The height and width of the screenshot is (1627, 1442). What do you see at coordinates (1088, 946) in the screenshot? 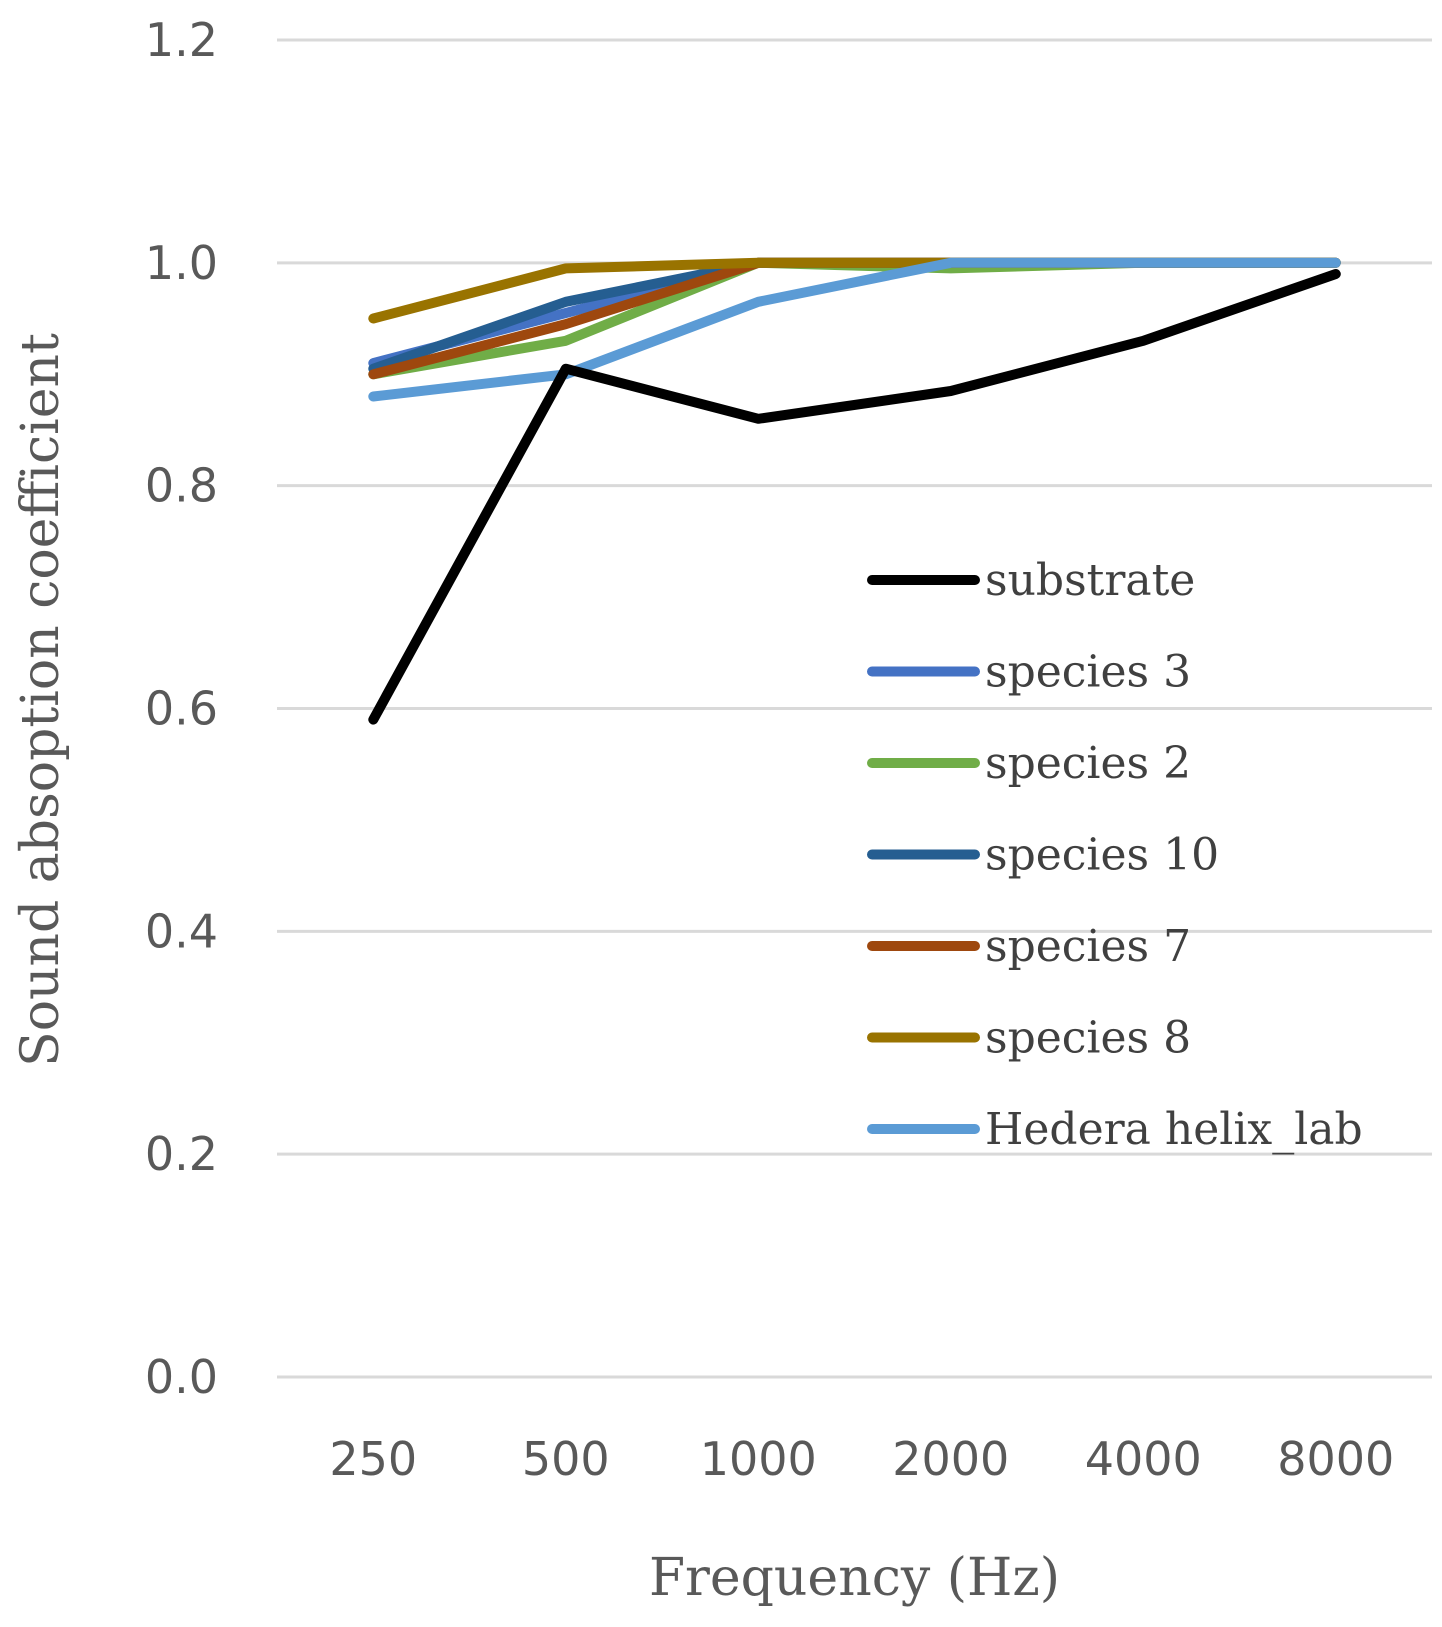
I see `legend-label: species 7` at bounding box center [1088, 946].